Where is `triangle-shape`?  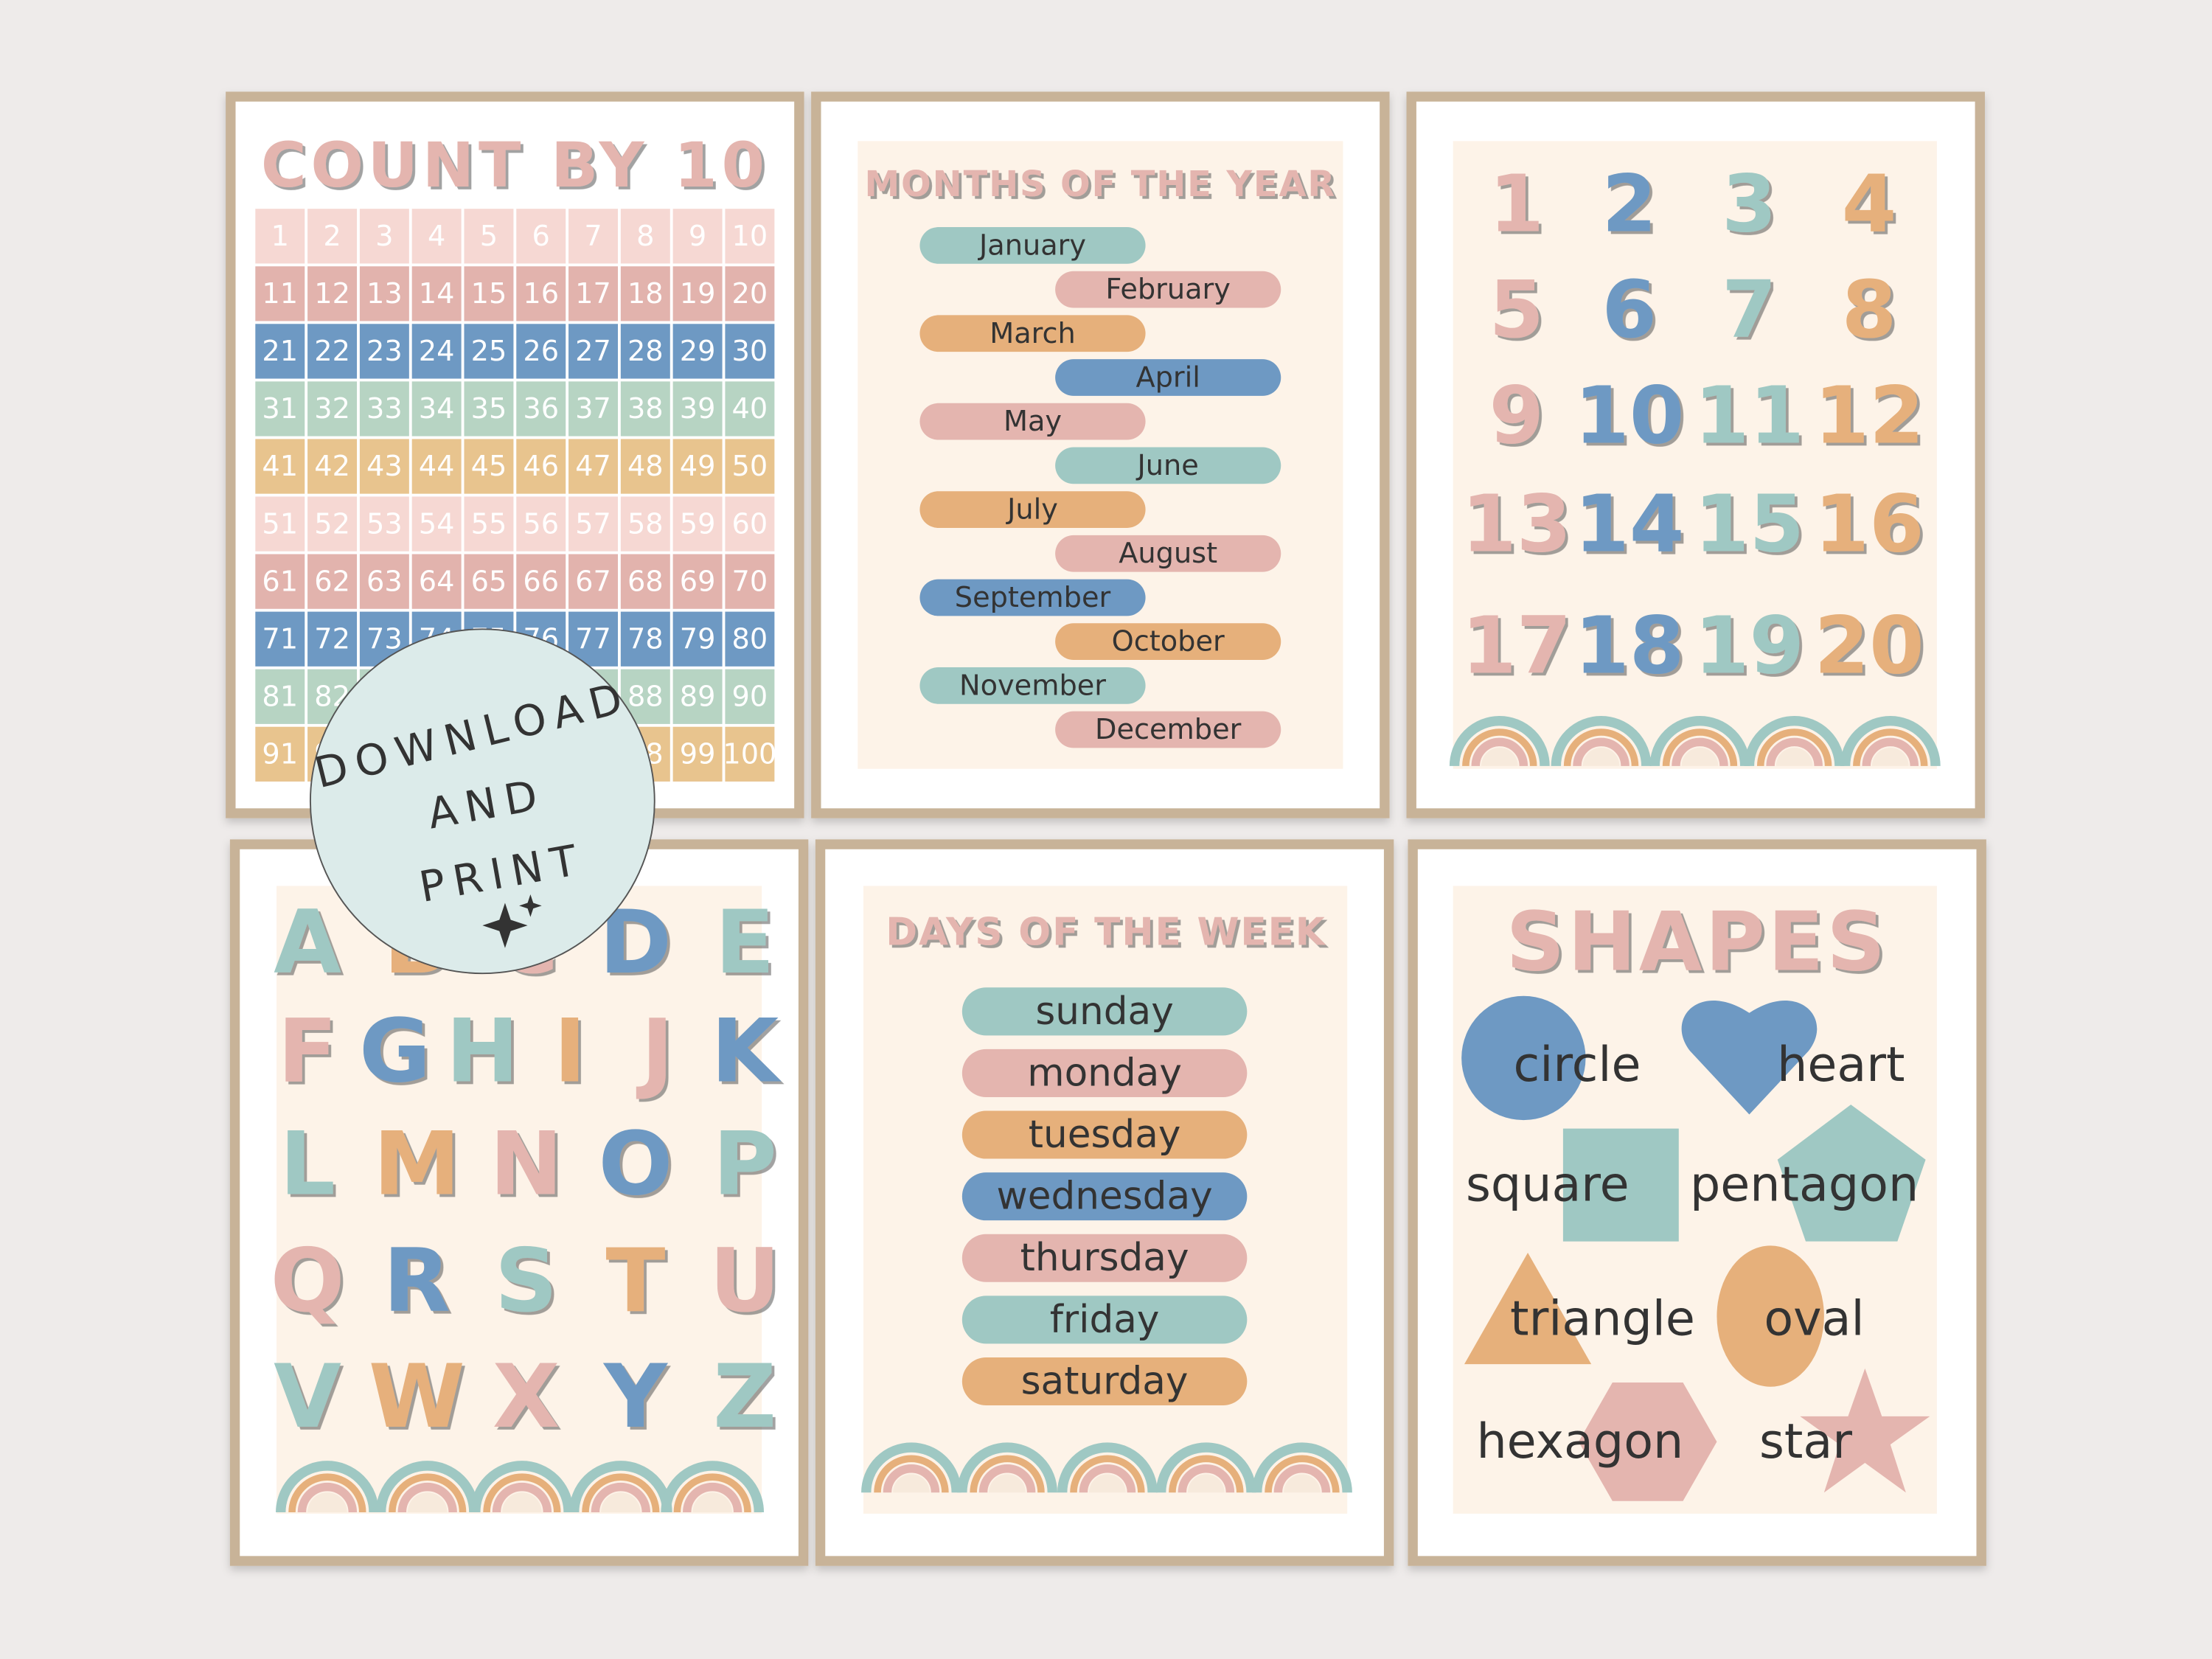
triangle-shape is located at coordinates (1528, 1308).